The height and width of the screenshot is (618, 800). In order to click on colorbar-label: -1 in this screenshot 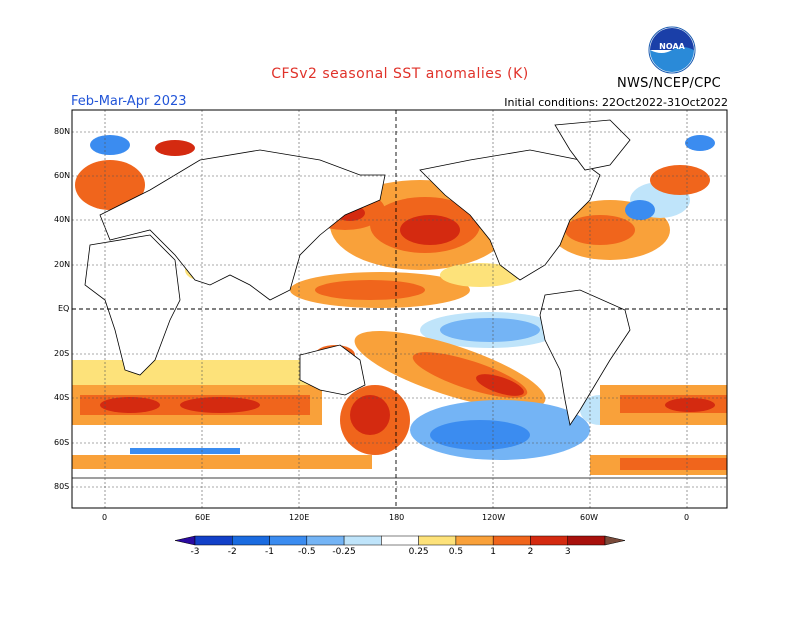, I will do `click(270, 552)`.